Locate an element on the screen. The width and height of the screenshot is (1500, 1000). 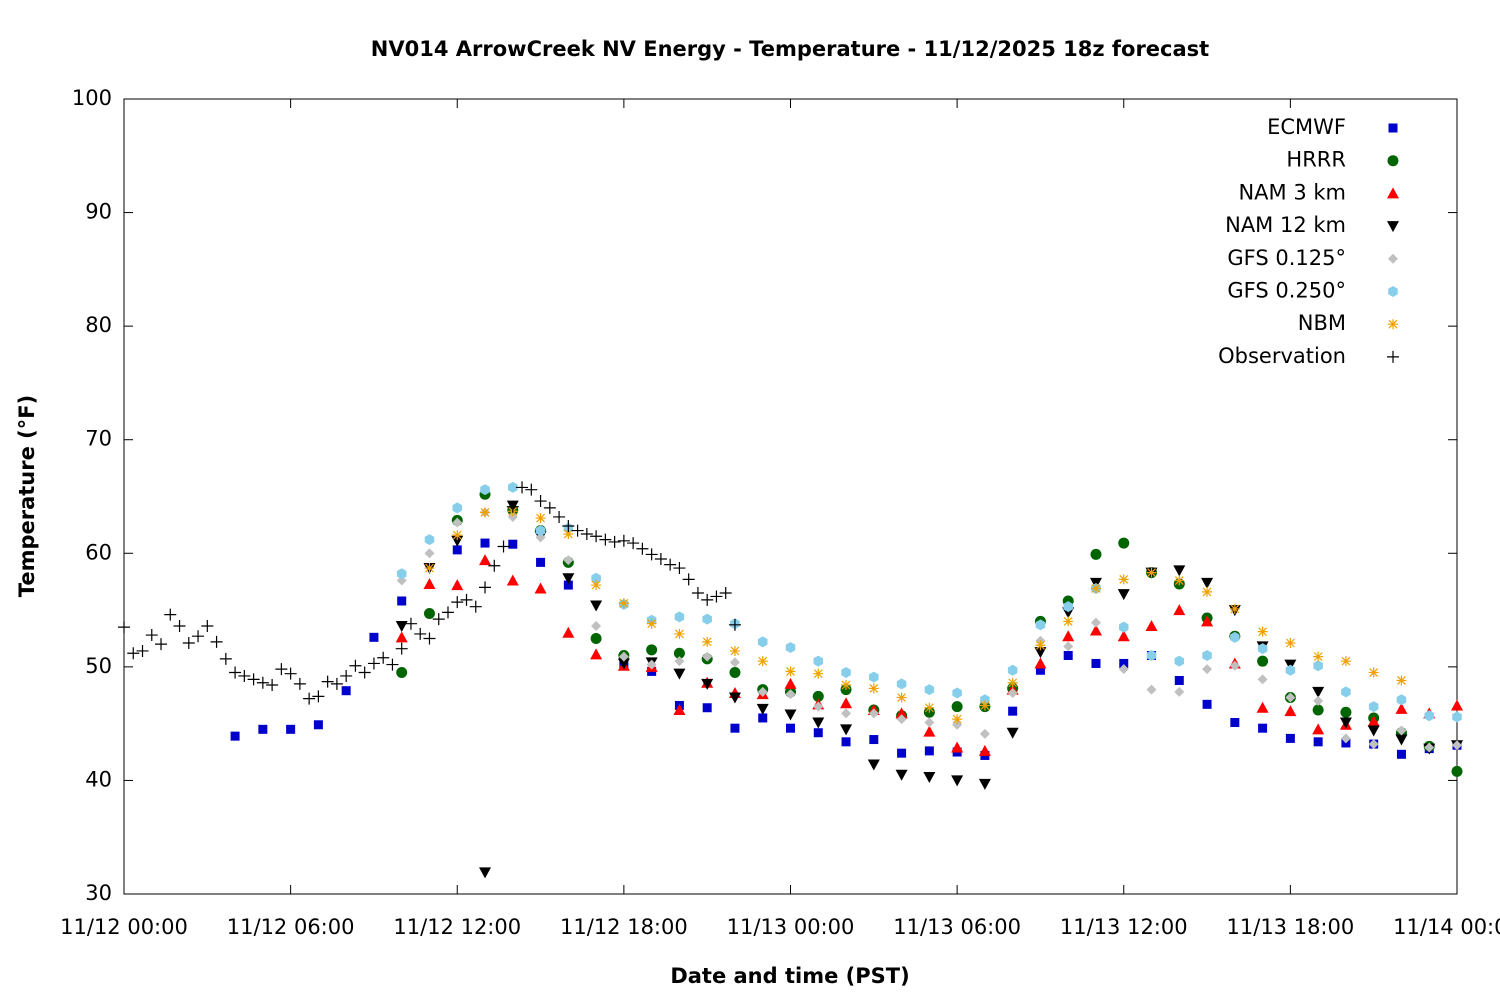
y-axis-label: Temperature (°F) is located at coordinates (27, 496).